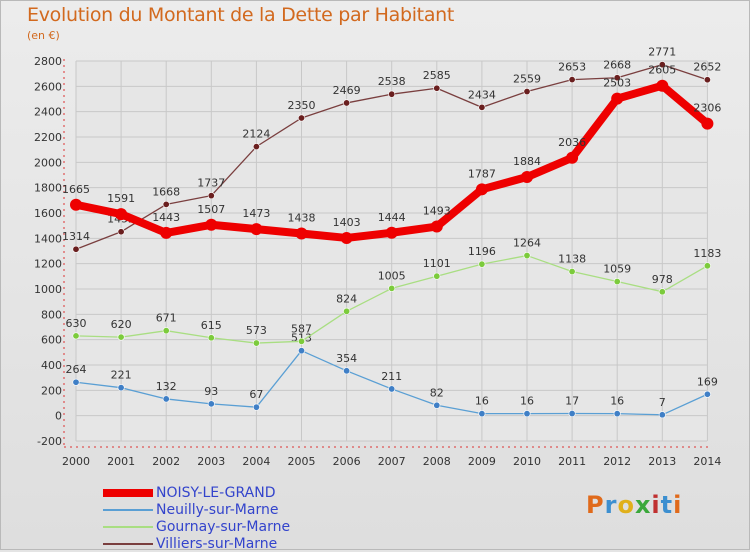 The width and height of the screenshot is (750, 552). I want to click on x-tick-label: 2002, so click(166, 461).